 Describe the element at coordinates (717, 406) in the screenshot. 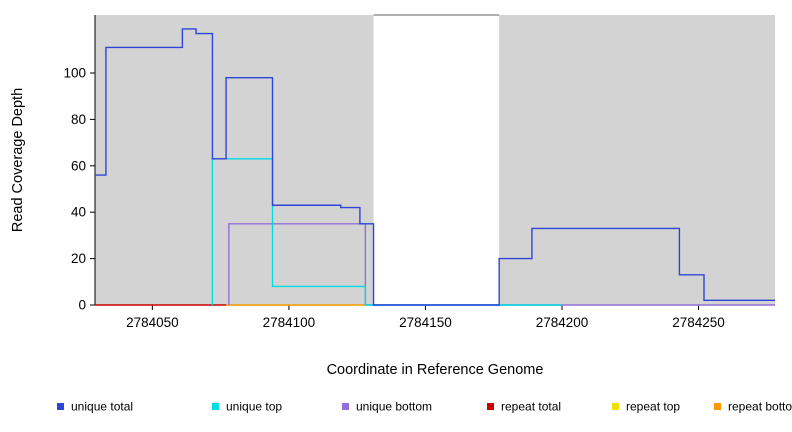

I see `legend-swatch-repeat-bottom` at that location.